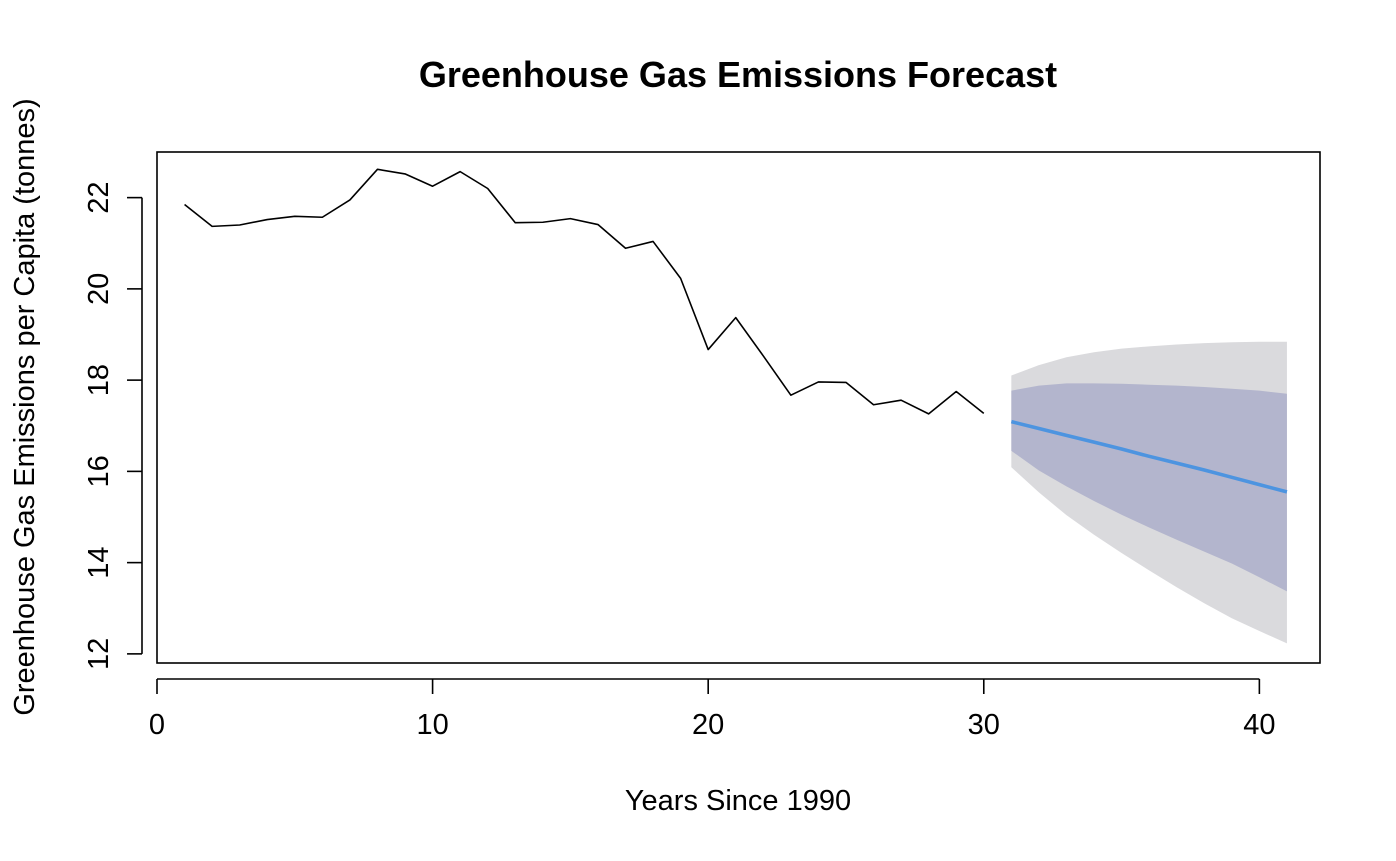 This screenshot has width=1396, height=861. What do you see at coordinates (1259, 725) in the screenshot?
I see `x-tick-label: 40` at bounding box center [1259, 725].